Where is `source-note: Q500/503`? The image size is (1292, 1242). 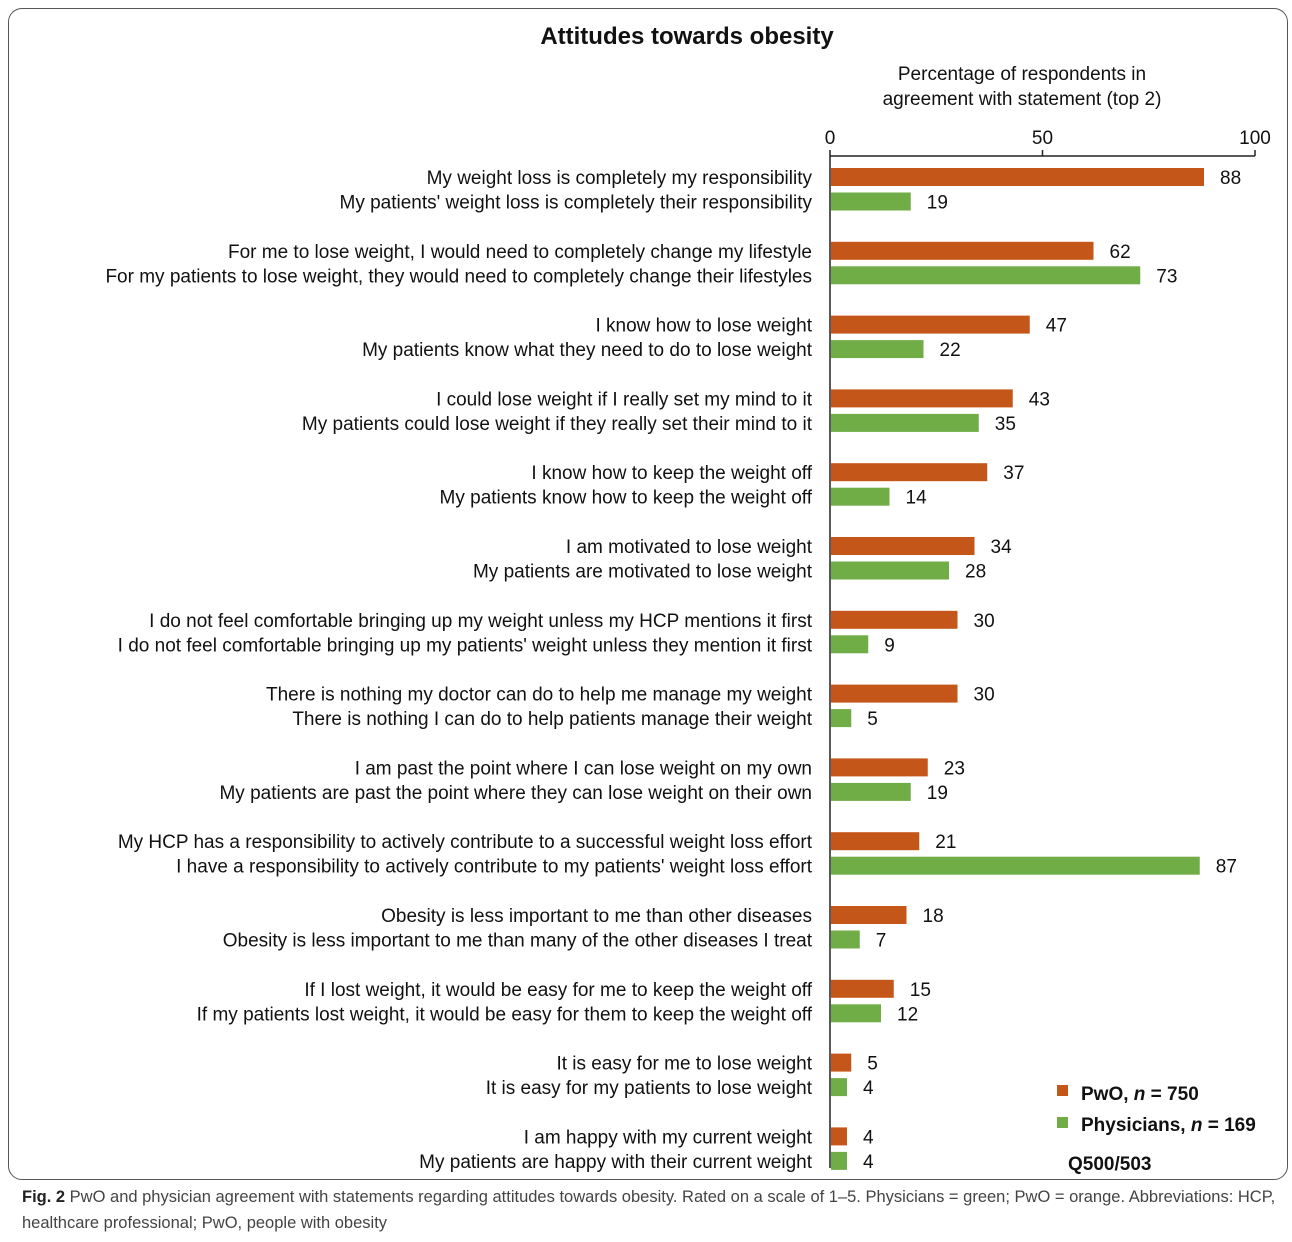
source-note: Q500/503 is located at coordinates (1109, 1164).